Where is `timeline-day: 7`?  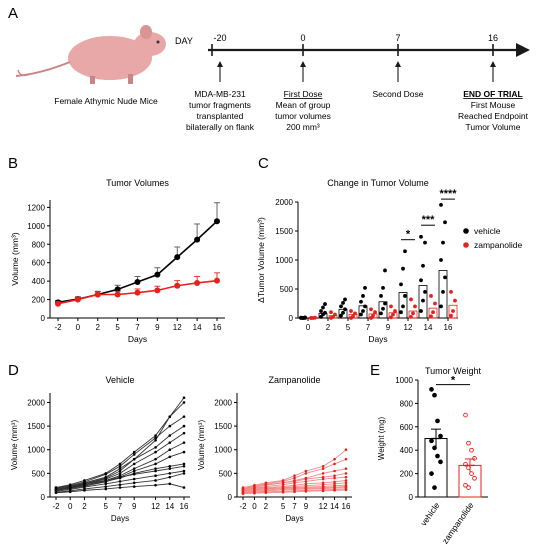
timeline-day: 7 is located at coordinates (397, 38).